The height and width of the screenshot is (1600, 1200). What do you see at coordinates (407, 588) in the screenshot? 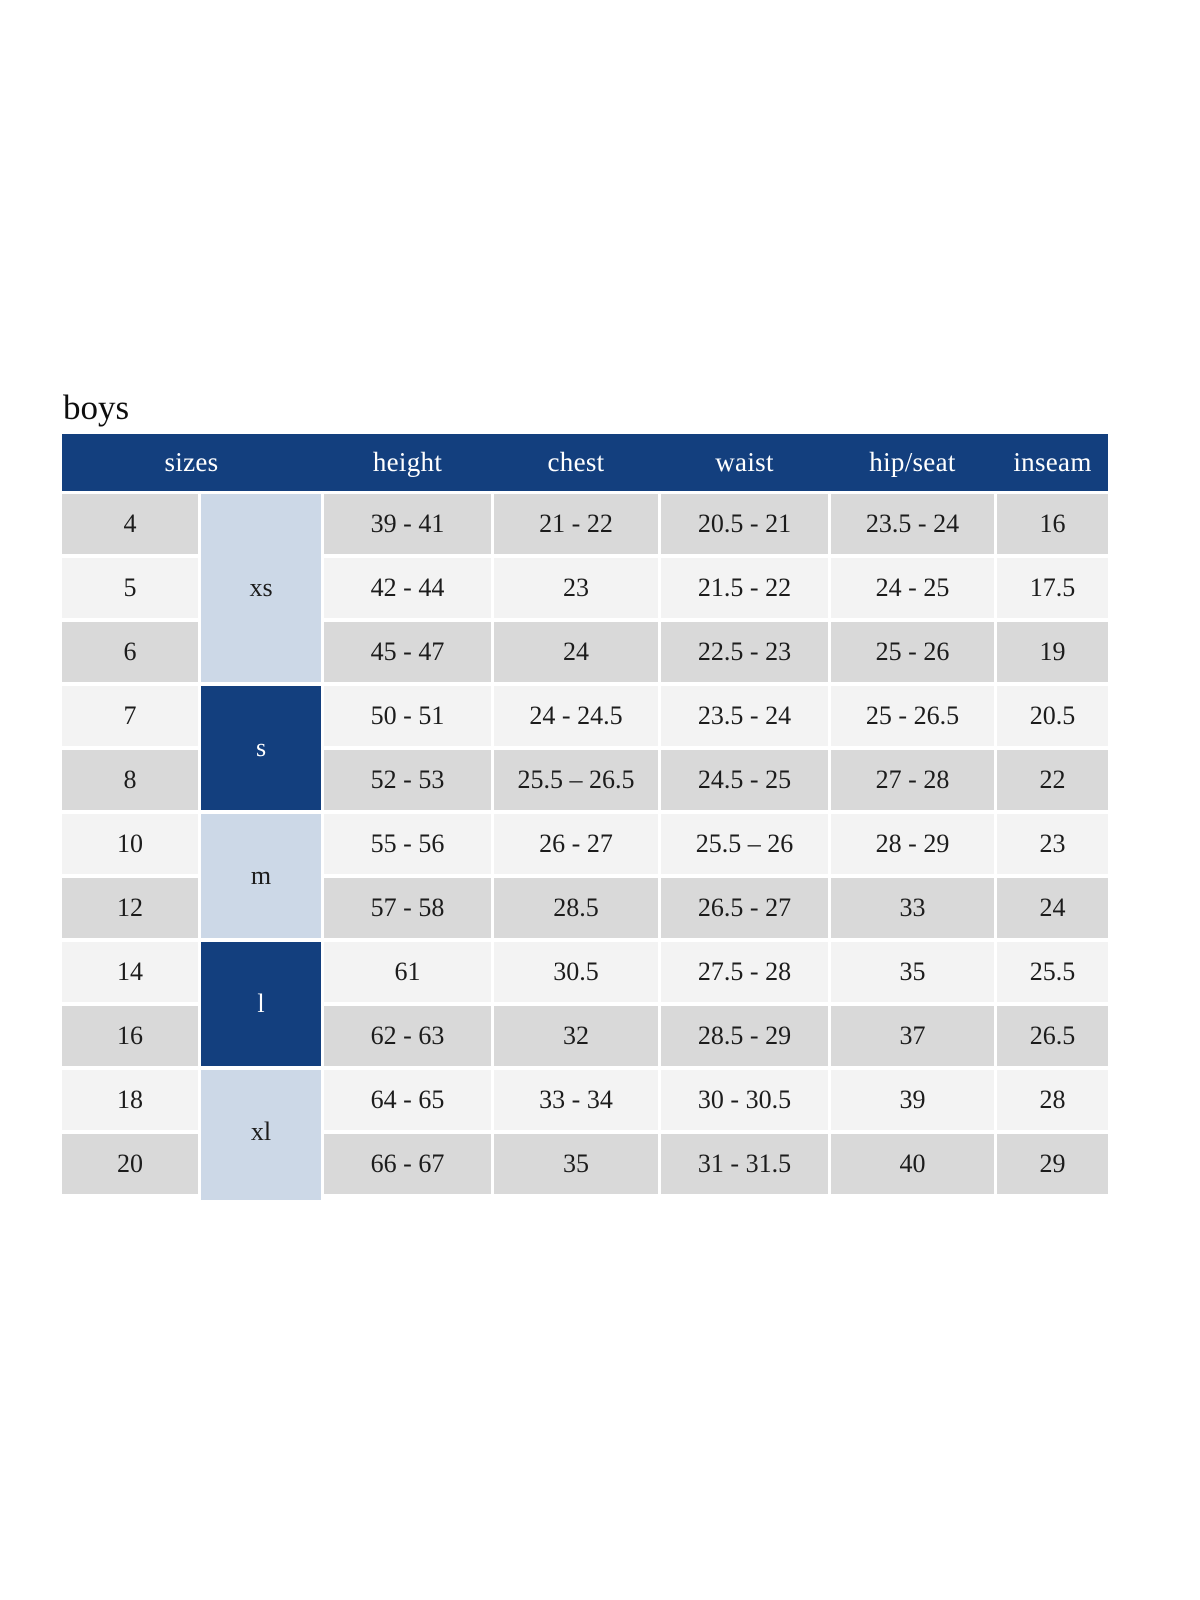
I see `data-cell-5-height: 42 - 44` at bounding box center [407, 588].